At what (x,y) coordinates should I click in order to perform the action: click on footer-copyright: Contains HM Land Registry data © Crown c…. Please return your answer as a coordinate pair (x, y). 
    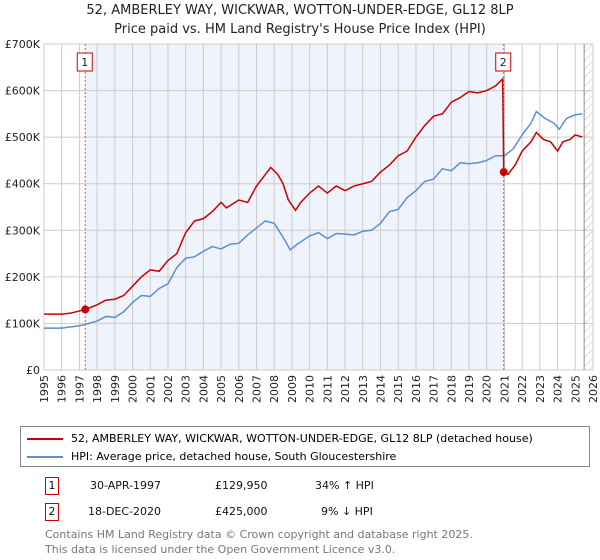
    Looking at the image, I should click on (259, 534).